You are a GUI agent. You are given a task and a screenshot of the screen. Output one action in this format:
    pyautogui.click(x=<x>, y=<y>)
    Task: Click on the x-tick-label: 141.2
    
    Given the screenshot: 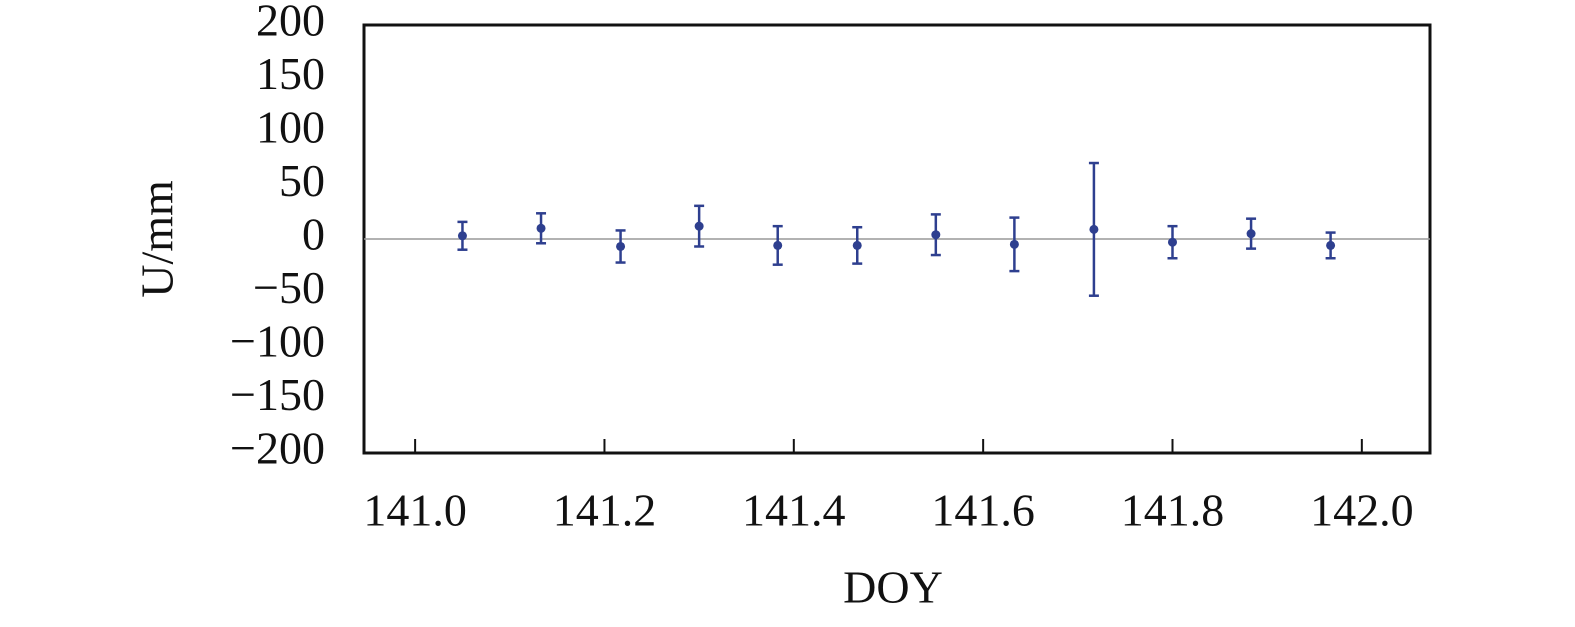 What is the action you would take?
    pyautogui.click(x=605, y=510)
    